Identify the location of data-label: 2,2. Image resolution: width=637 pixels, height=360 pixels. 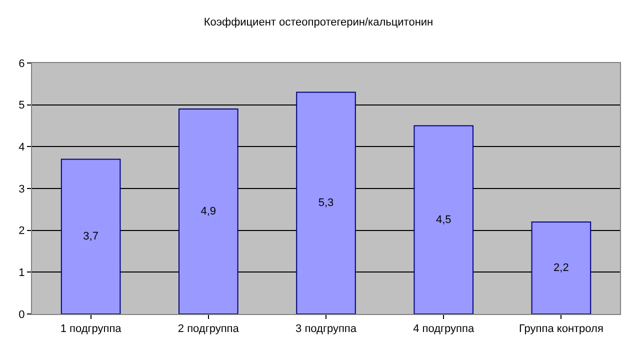
(561, 268).